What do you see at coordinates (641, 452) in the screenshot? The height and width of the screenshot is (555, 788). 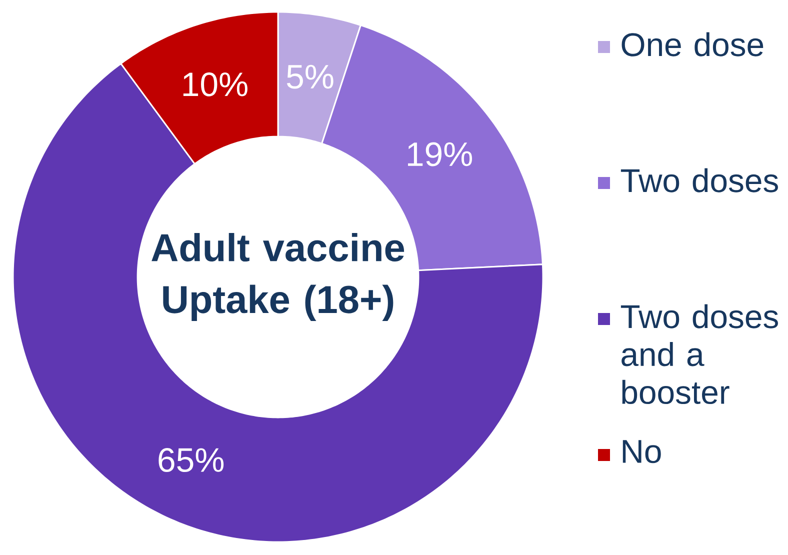 I see `legend-label: No` at bounding box center [641, 452].